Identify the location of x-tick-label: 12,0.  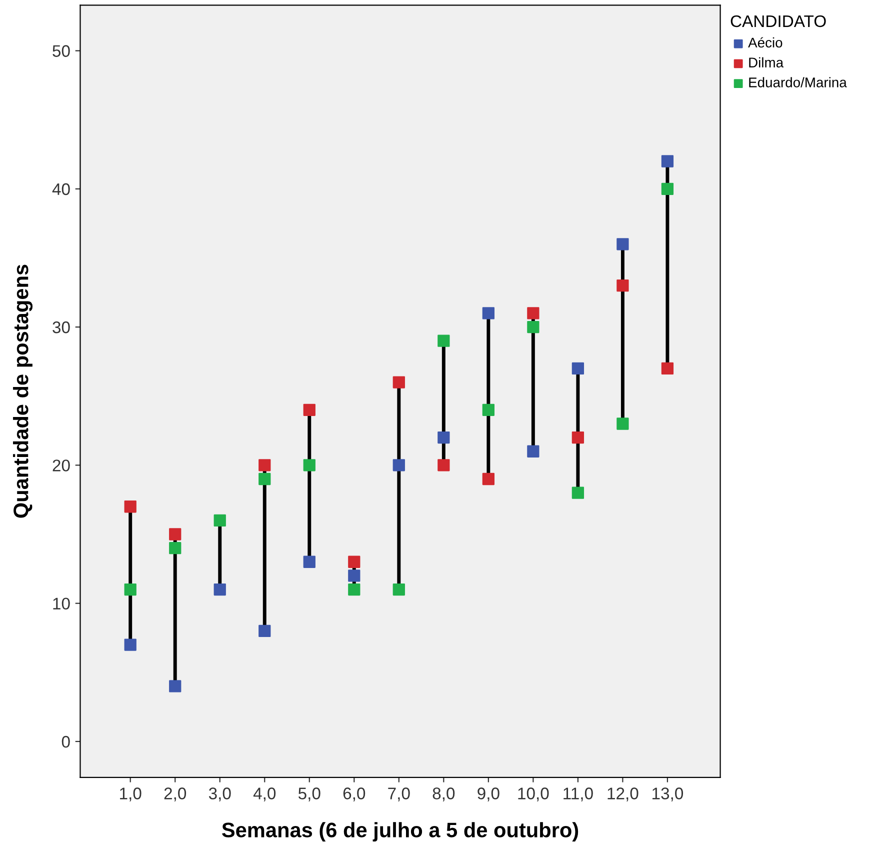
(623, 795).